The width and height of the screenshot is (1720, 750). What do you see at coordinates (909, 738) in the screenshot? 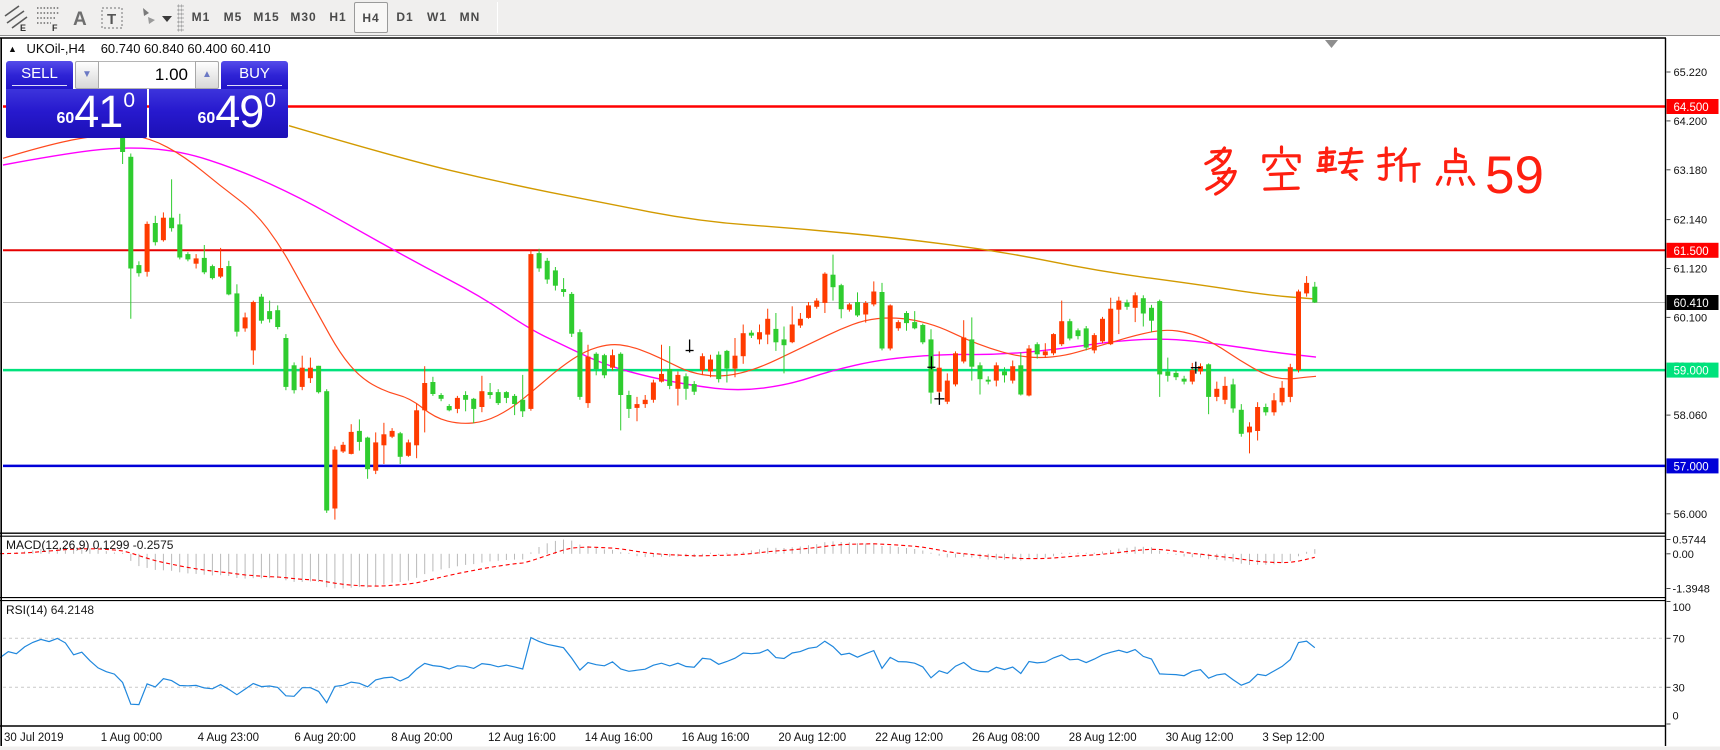
I see `time-axis-label: 22 Aug 12:00` at bounding box center [909, 738].